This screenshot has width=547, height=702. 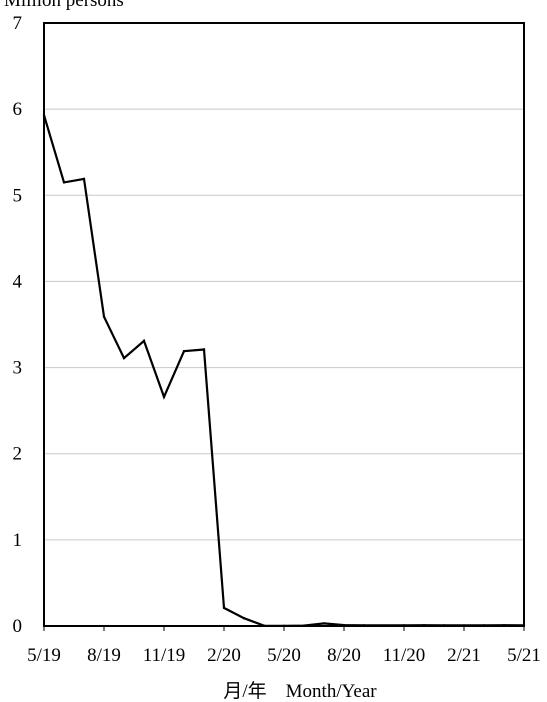 I want to click on x-tick-label: 8/19, so click(x=104, y=655).